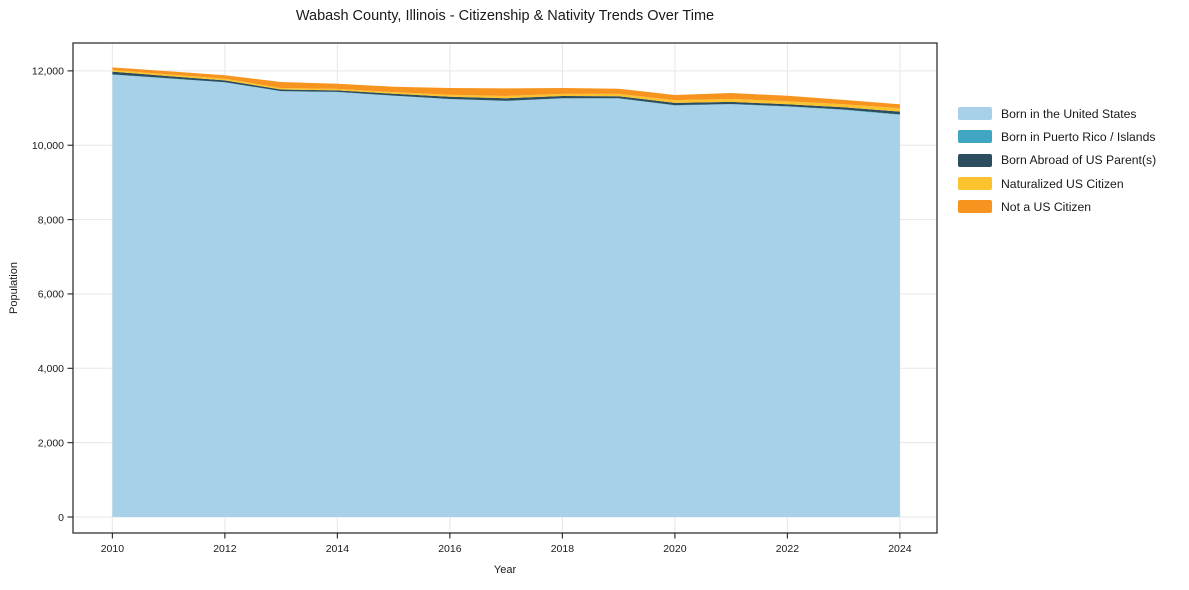 The width and height of the screenshot is (1189, 590). Describe the element at coordinates (900, 549) in the screenshot. I see `x-tick-label: 2024` at that location.